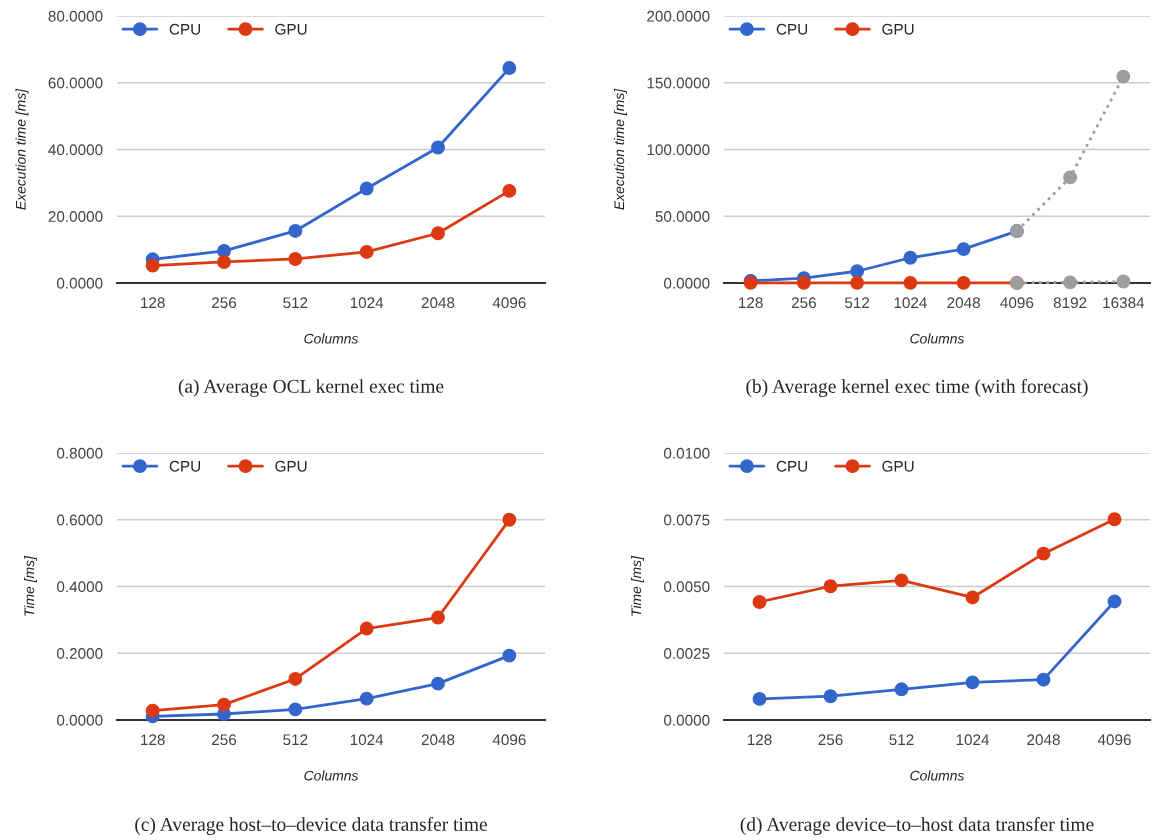 This screenshot has width=1154, height=840. What do you see at coordinates (79, 520) in the screenshot?
I see `y-tick-label: 0.6000` at bounding box center [79, 520].